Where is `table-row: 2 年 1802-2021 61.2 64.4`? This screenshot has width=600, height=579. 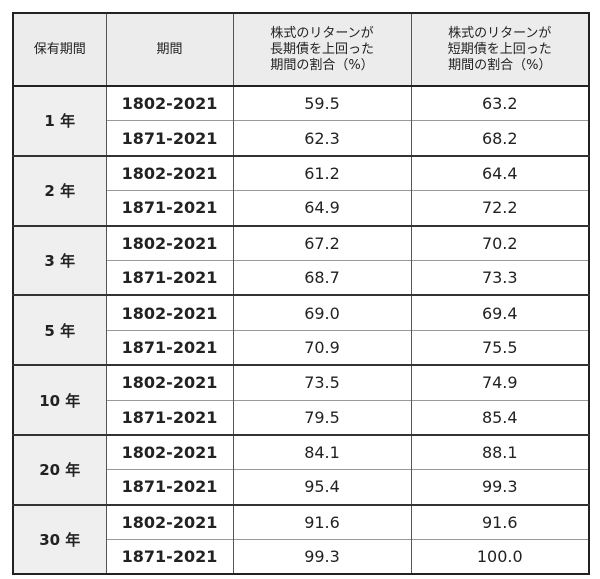 table-row: 2 年 1802-2021 61.2 64.4 is located at coordinates (301, 190).